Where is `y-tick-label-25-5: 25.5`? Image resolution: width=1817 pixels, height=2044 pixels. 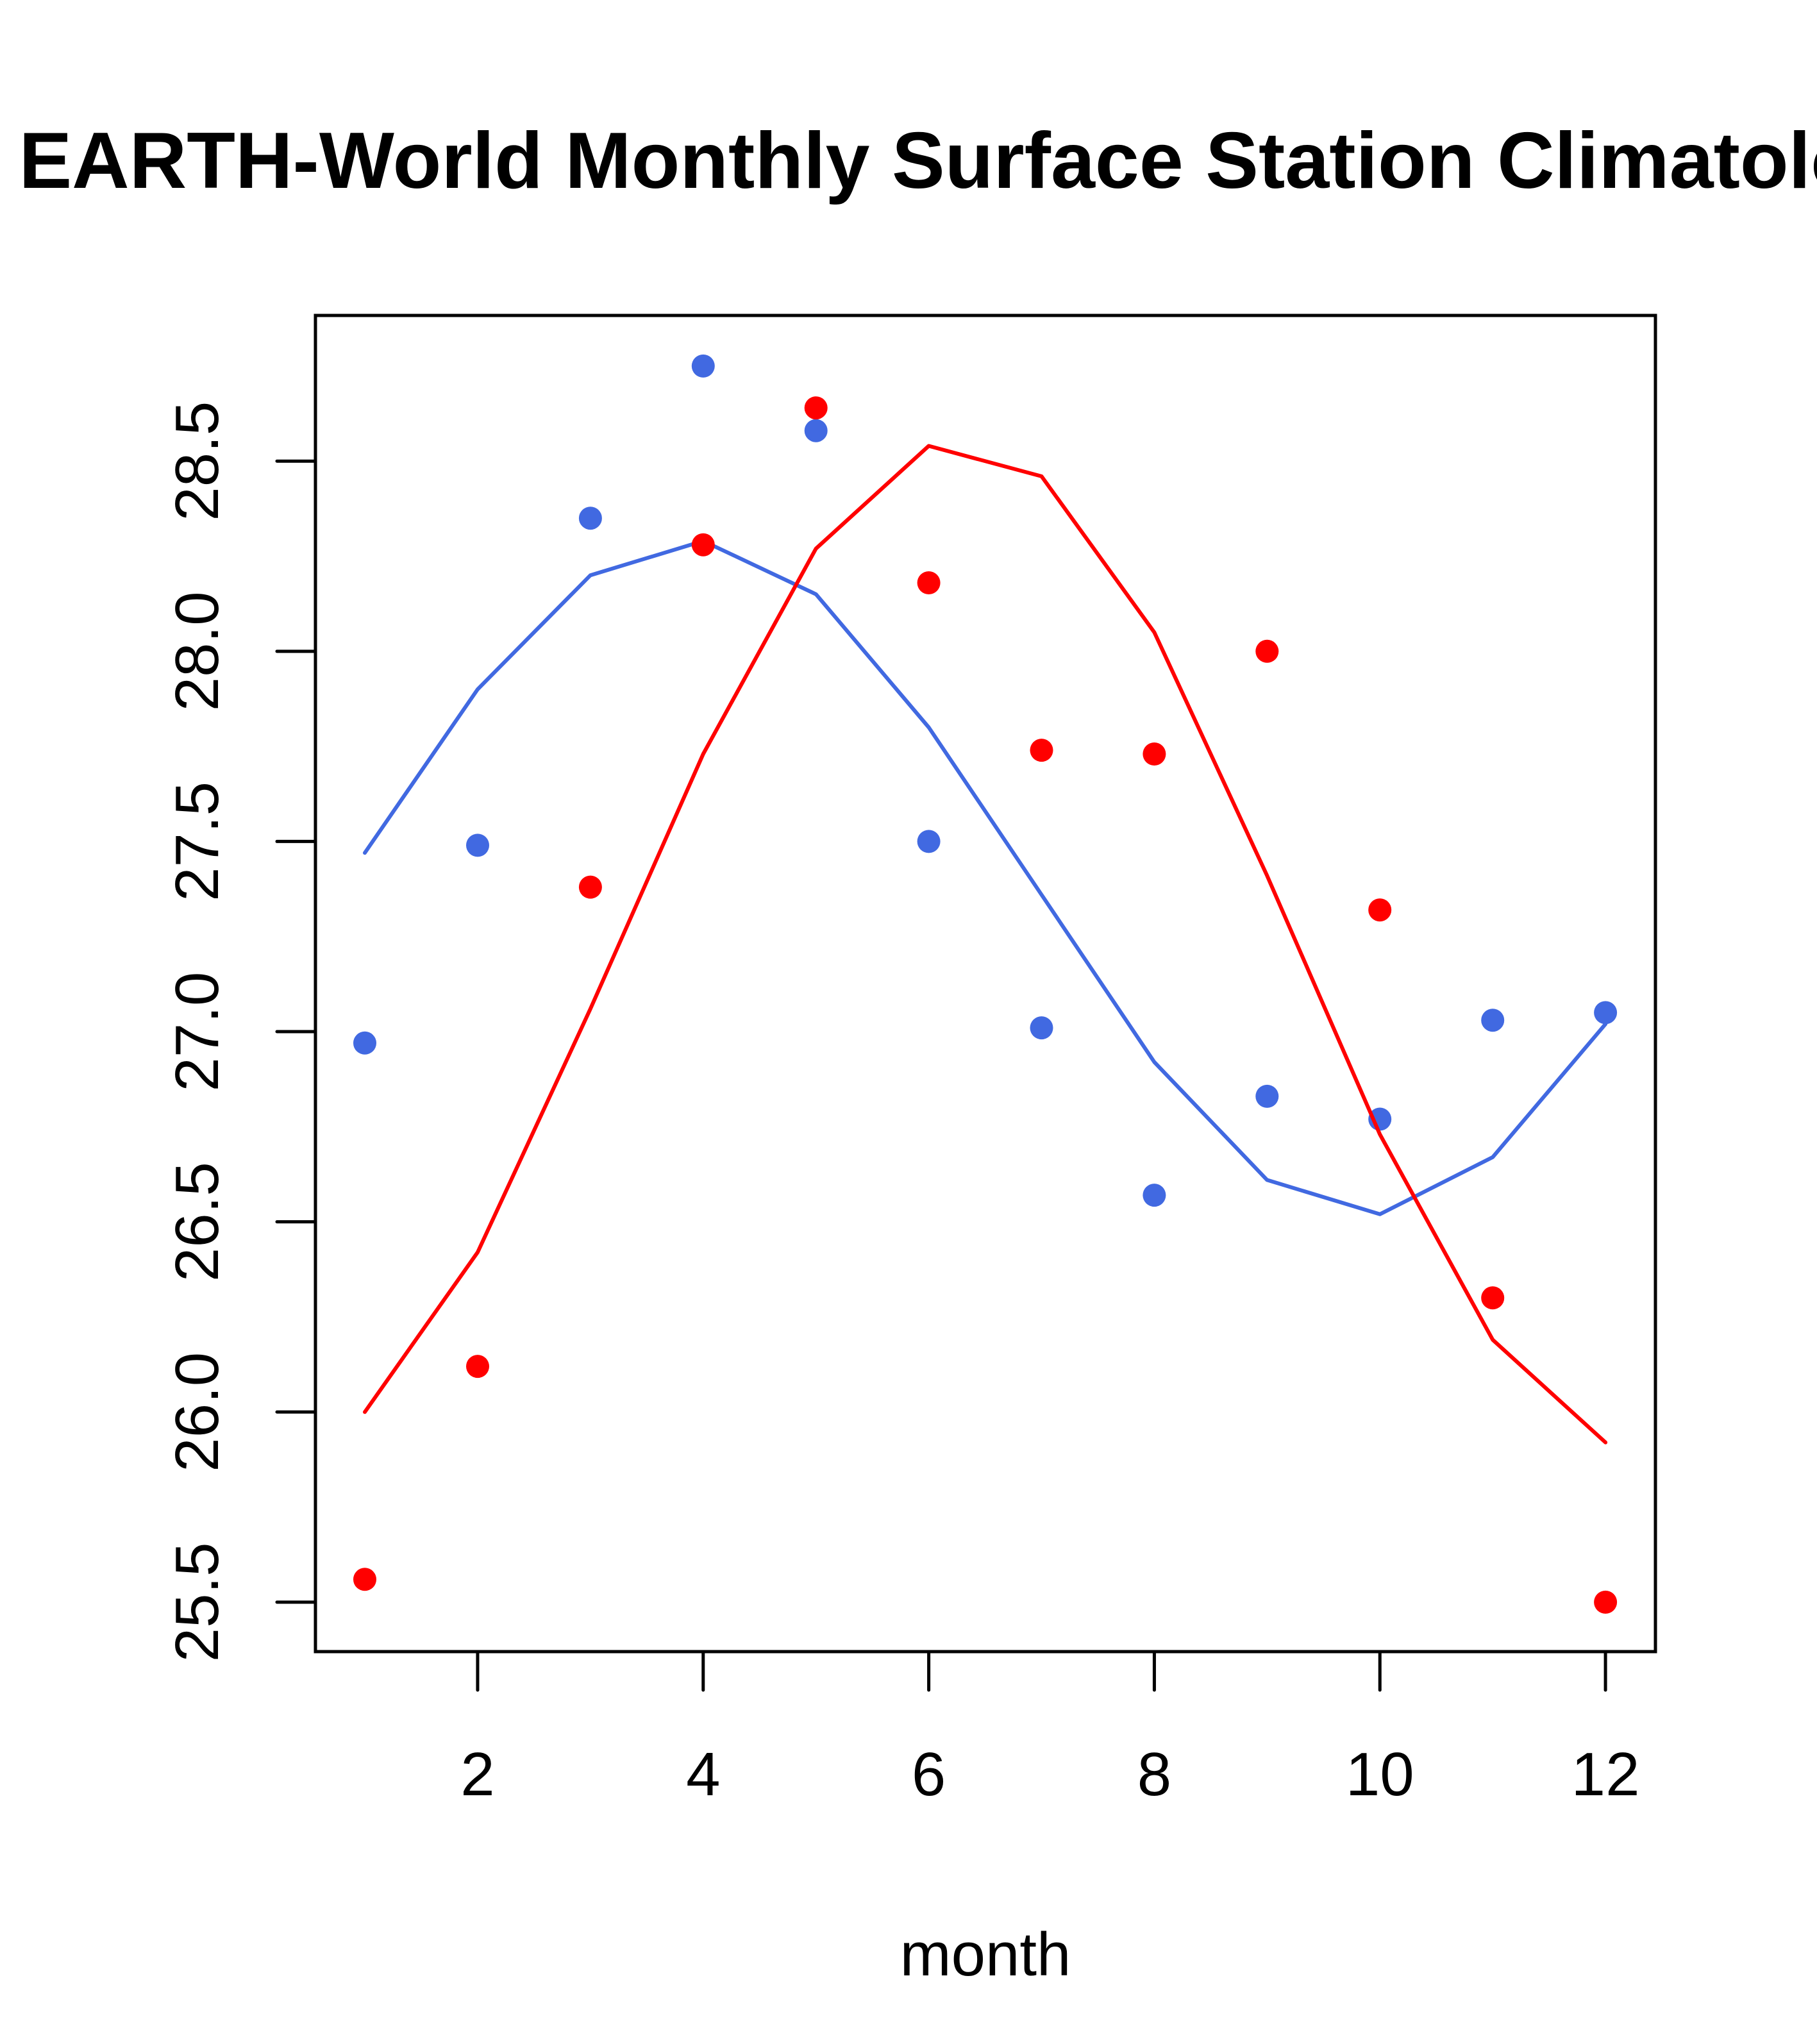 y-tick-label-25-5: 25.5 is located at coordinates (197, 1602).